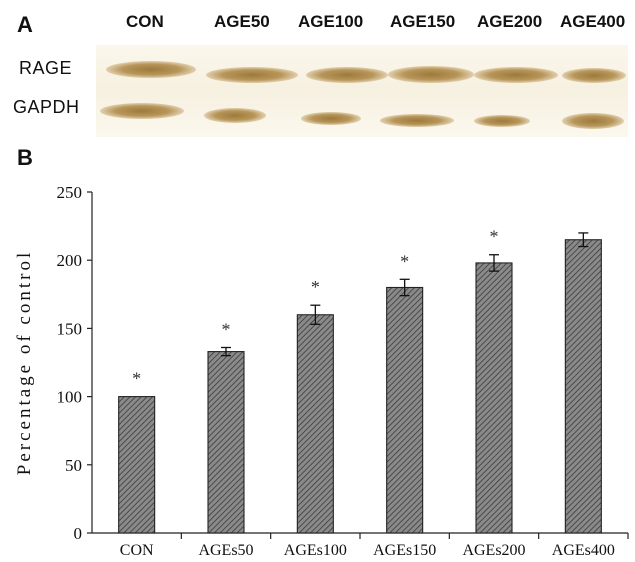 The image size is (635, 562). Describe the element at coordinates (70, 328) in the screenshot. I see `y-tick-label: 150` at that location.